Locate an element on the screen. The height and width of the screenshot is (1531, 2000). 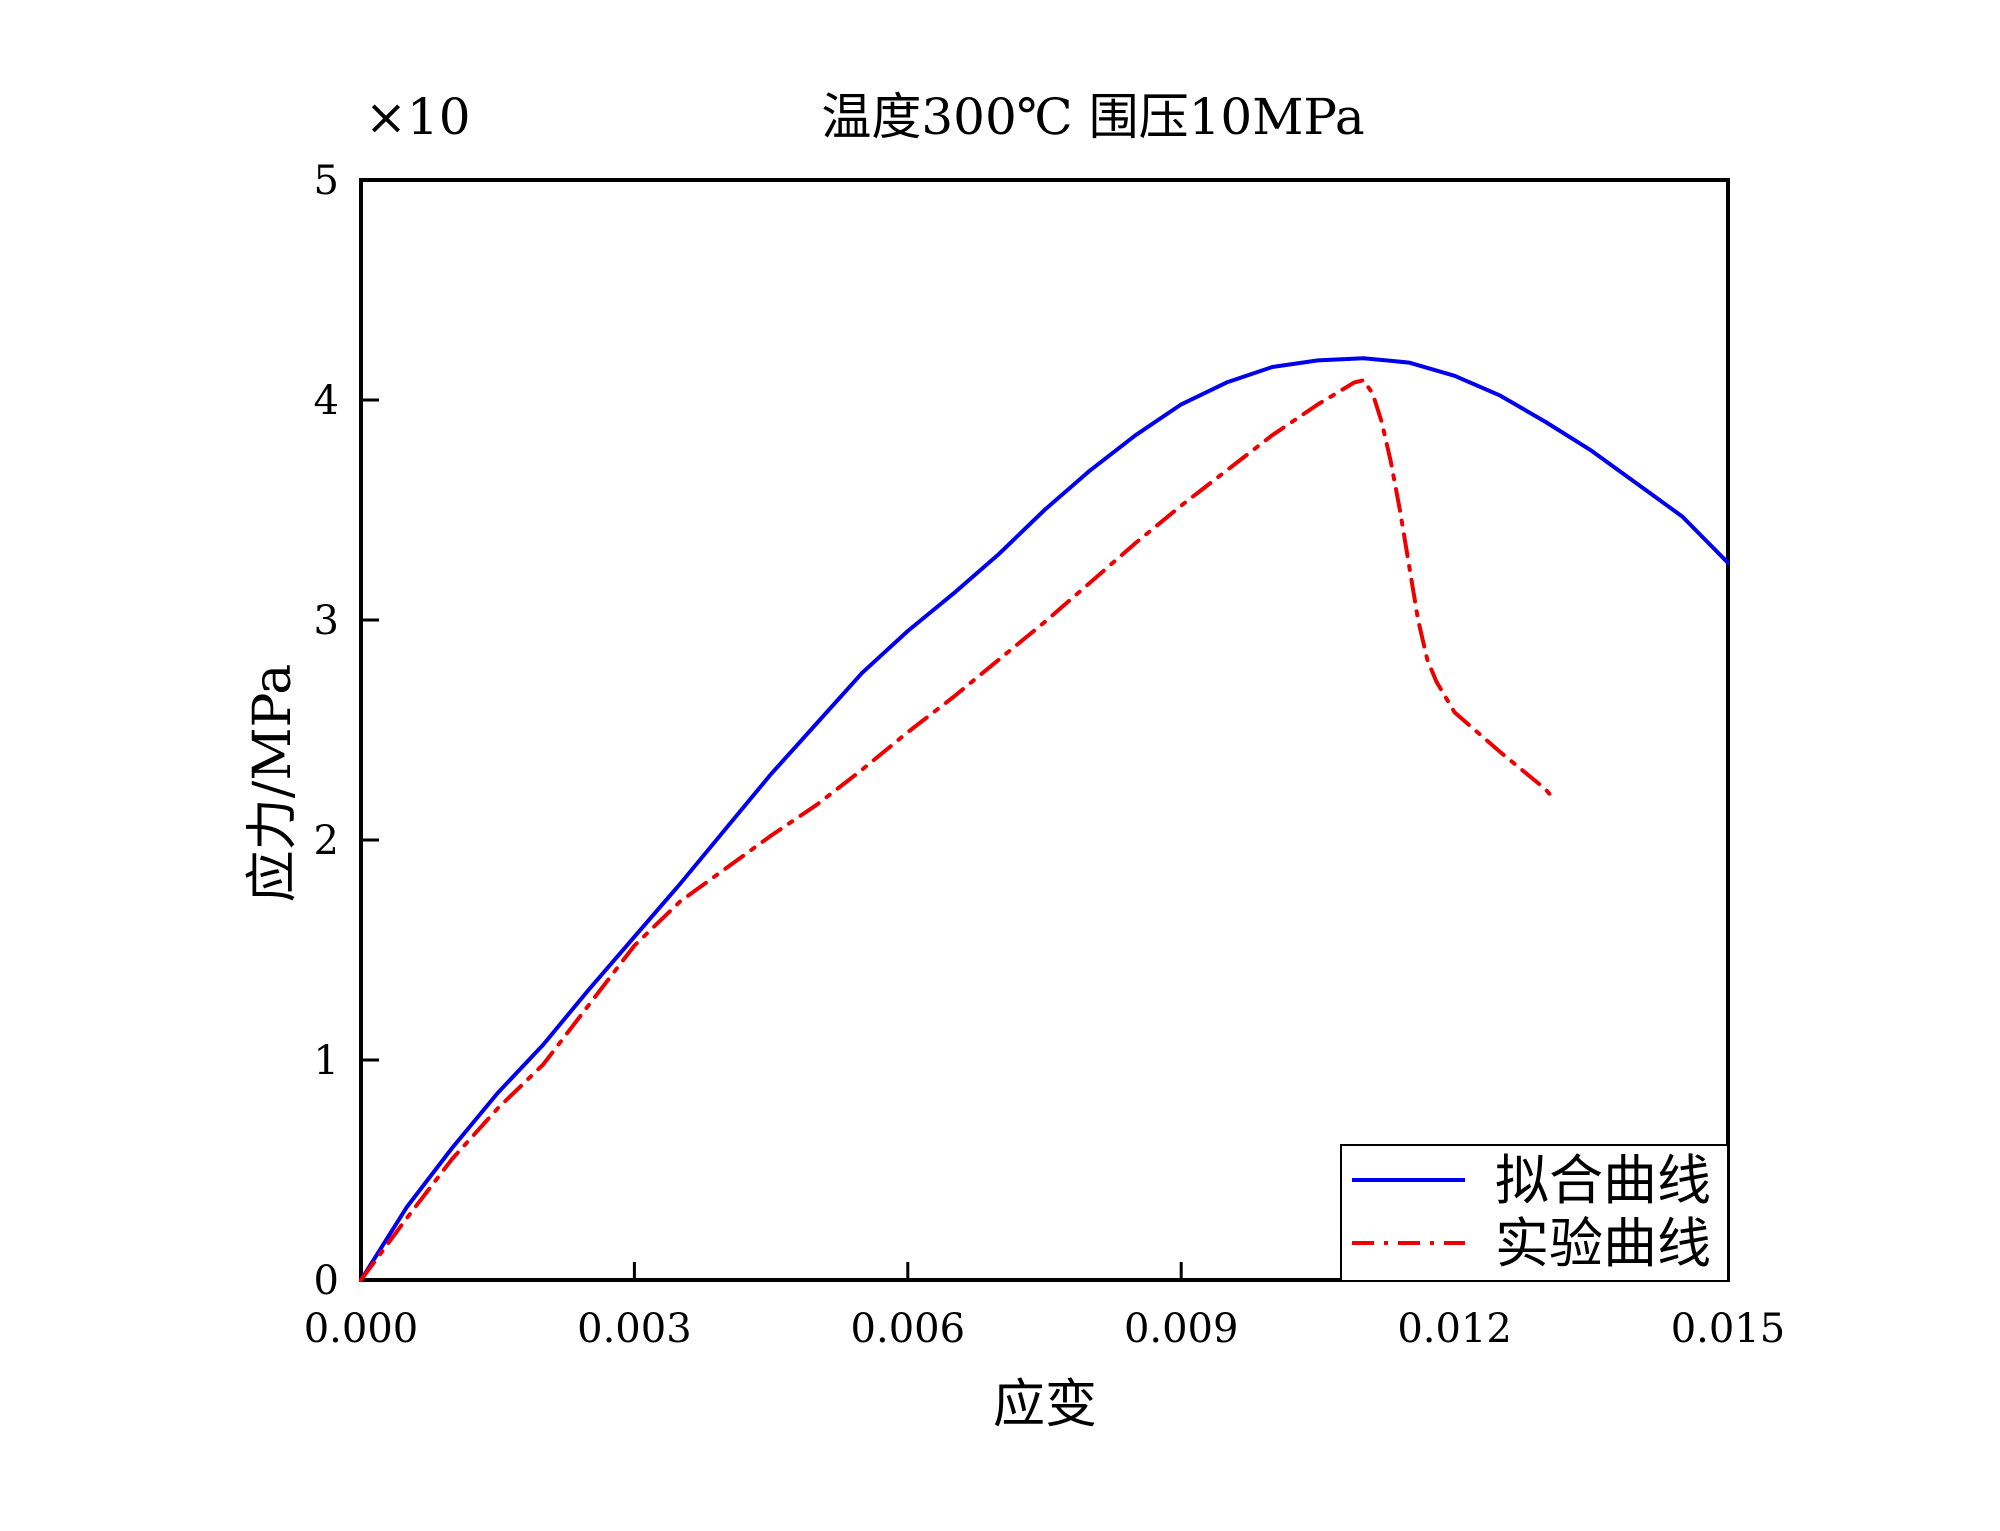
x-tick-label: 0.012 is located at coordinates (1454, 1329).